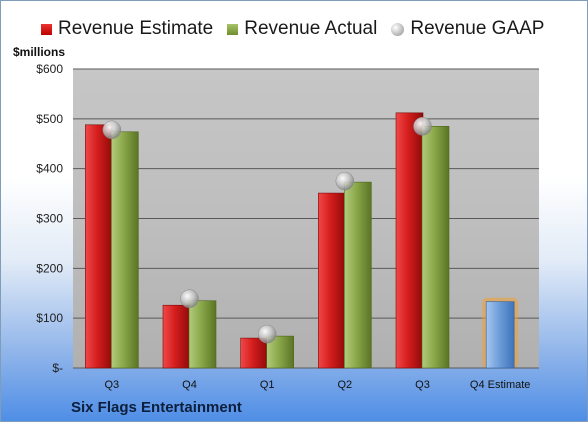 Image resolution: width=588 pixels, height=422 pixels. Describe the element at coordinates (156, 407) in the screenshot. I see `company-name: Six Flags Entertainment` at that location.